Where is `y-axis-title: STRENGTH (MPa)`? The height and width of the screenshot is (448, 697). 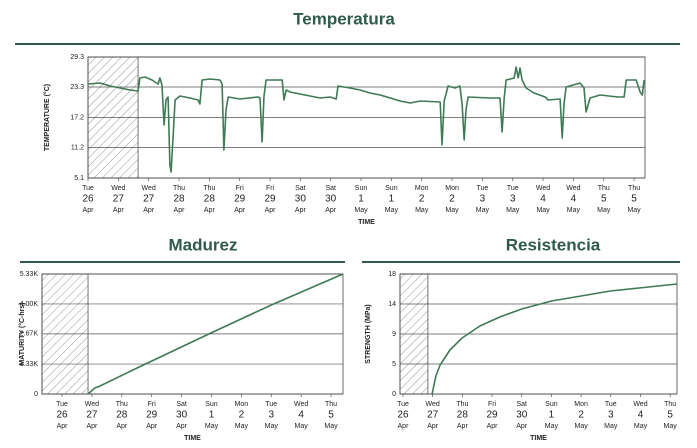
y-axis-title: STRENGTH (MPa) is located at coordinates (368, 334).